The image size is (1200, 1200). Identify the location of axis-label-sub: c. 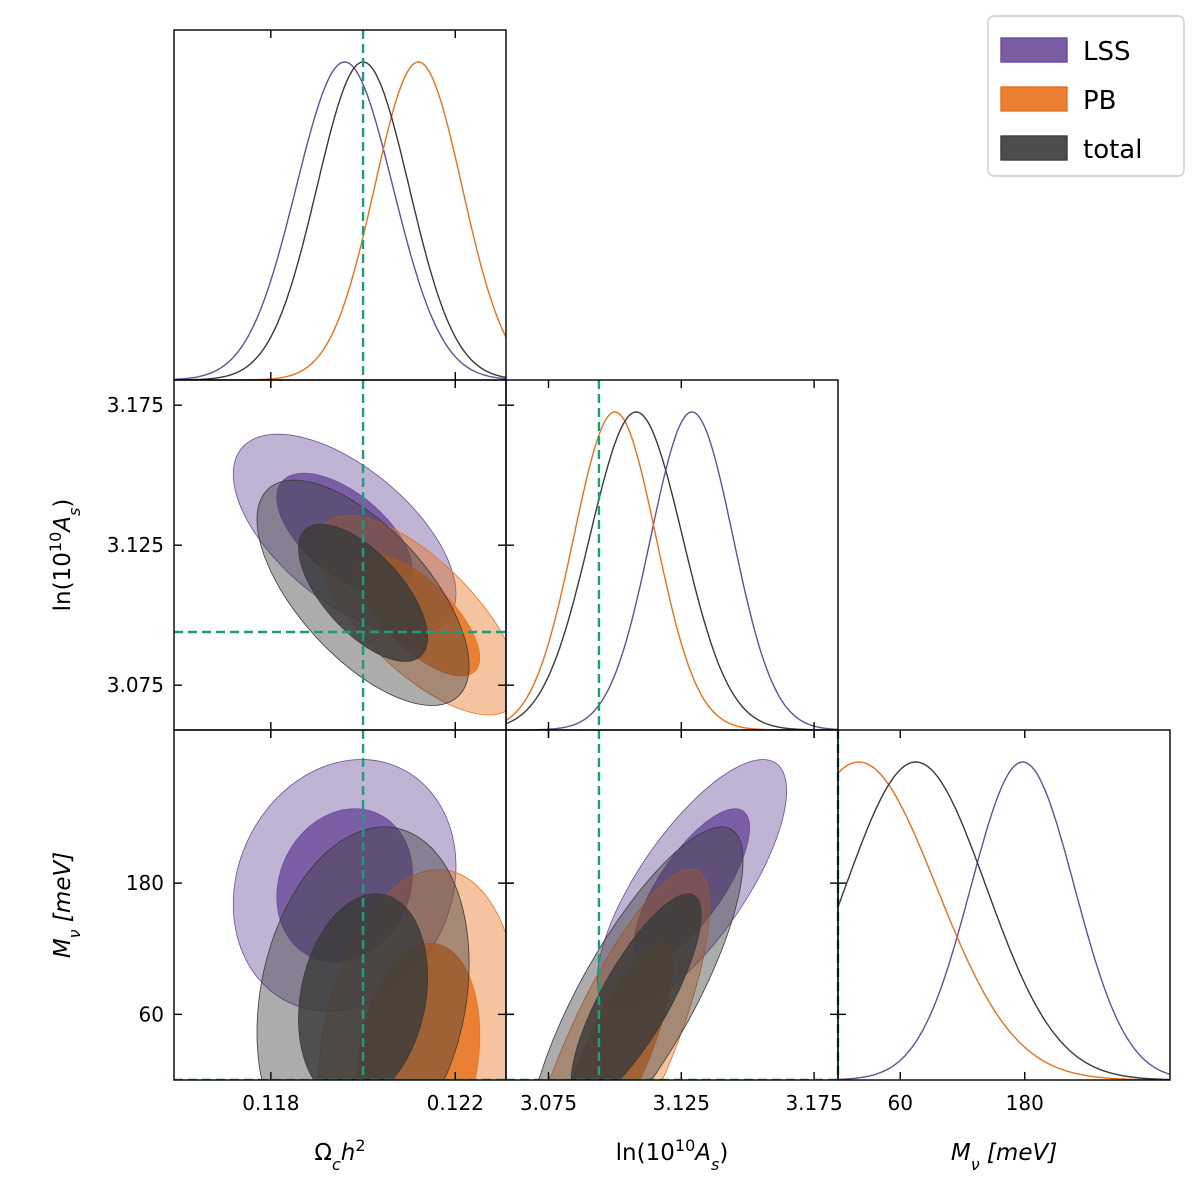
(336, 1164).